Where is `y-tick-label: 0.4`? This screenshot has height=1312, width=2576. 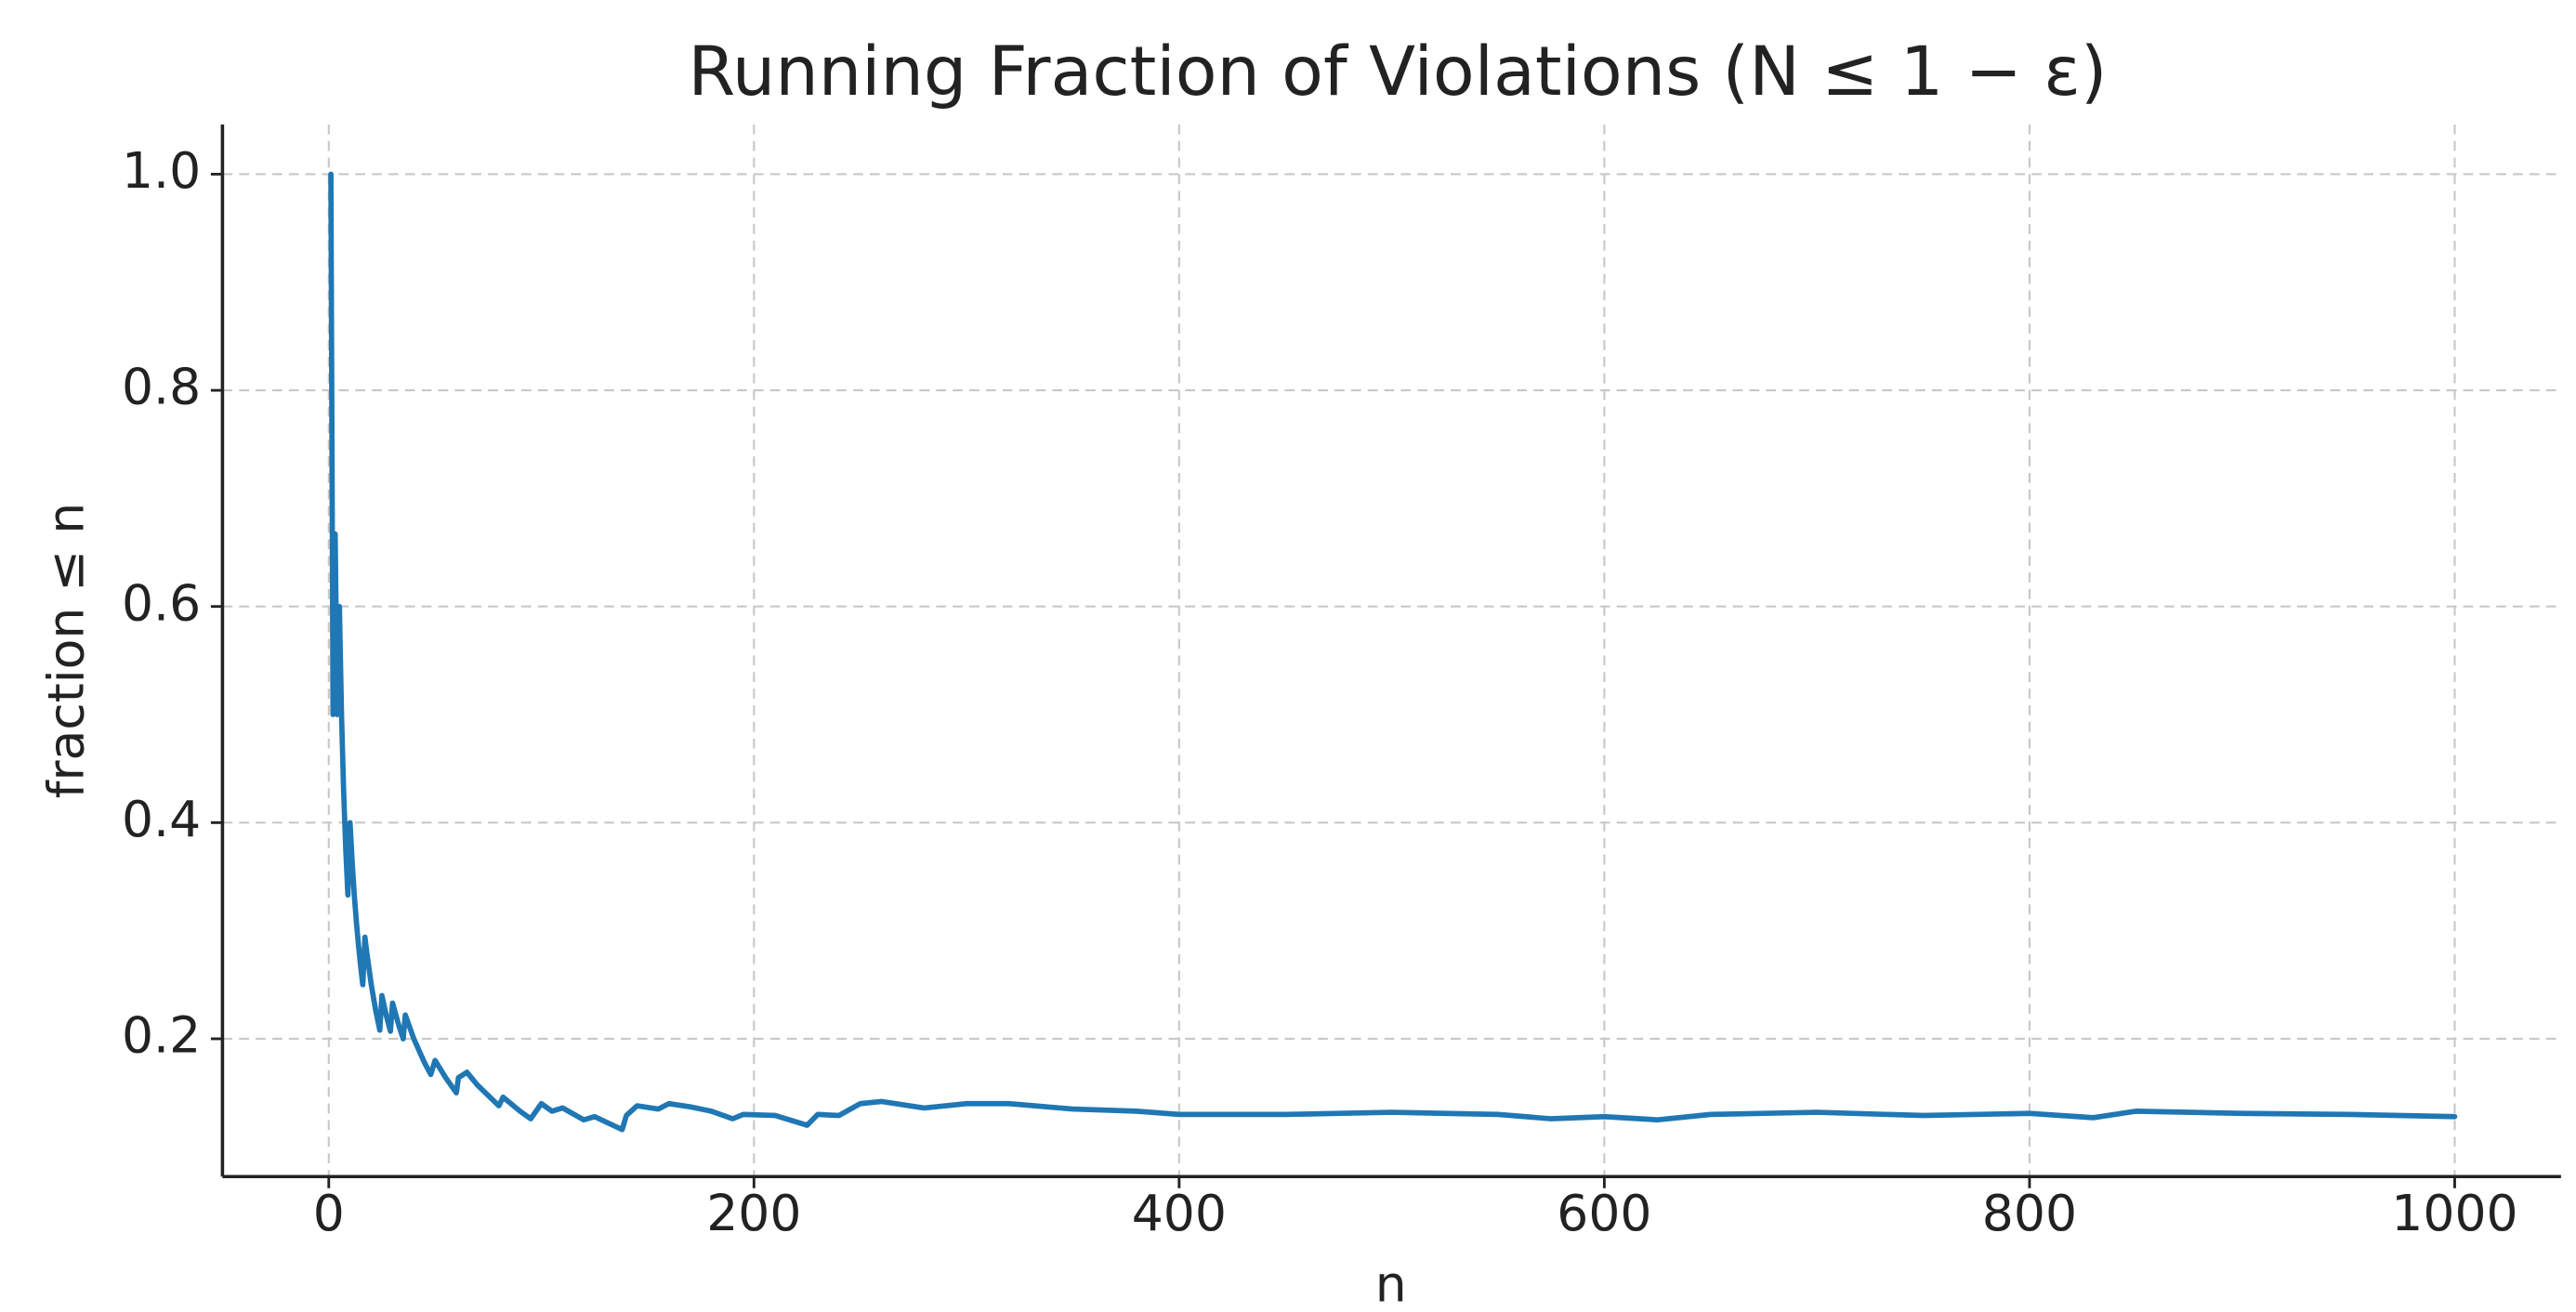
y-tick-label: 0.4 is located at coordinates (161, 819).